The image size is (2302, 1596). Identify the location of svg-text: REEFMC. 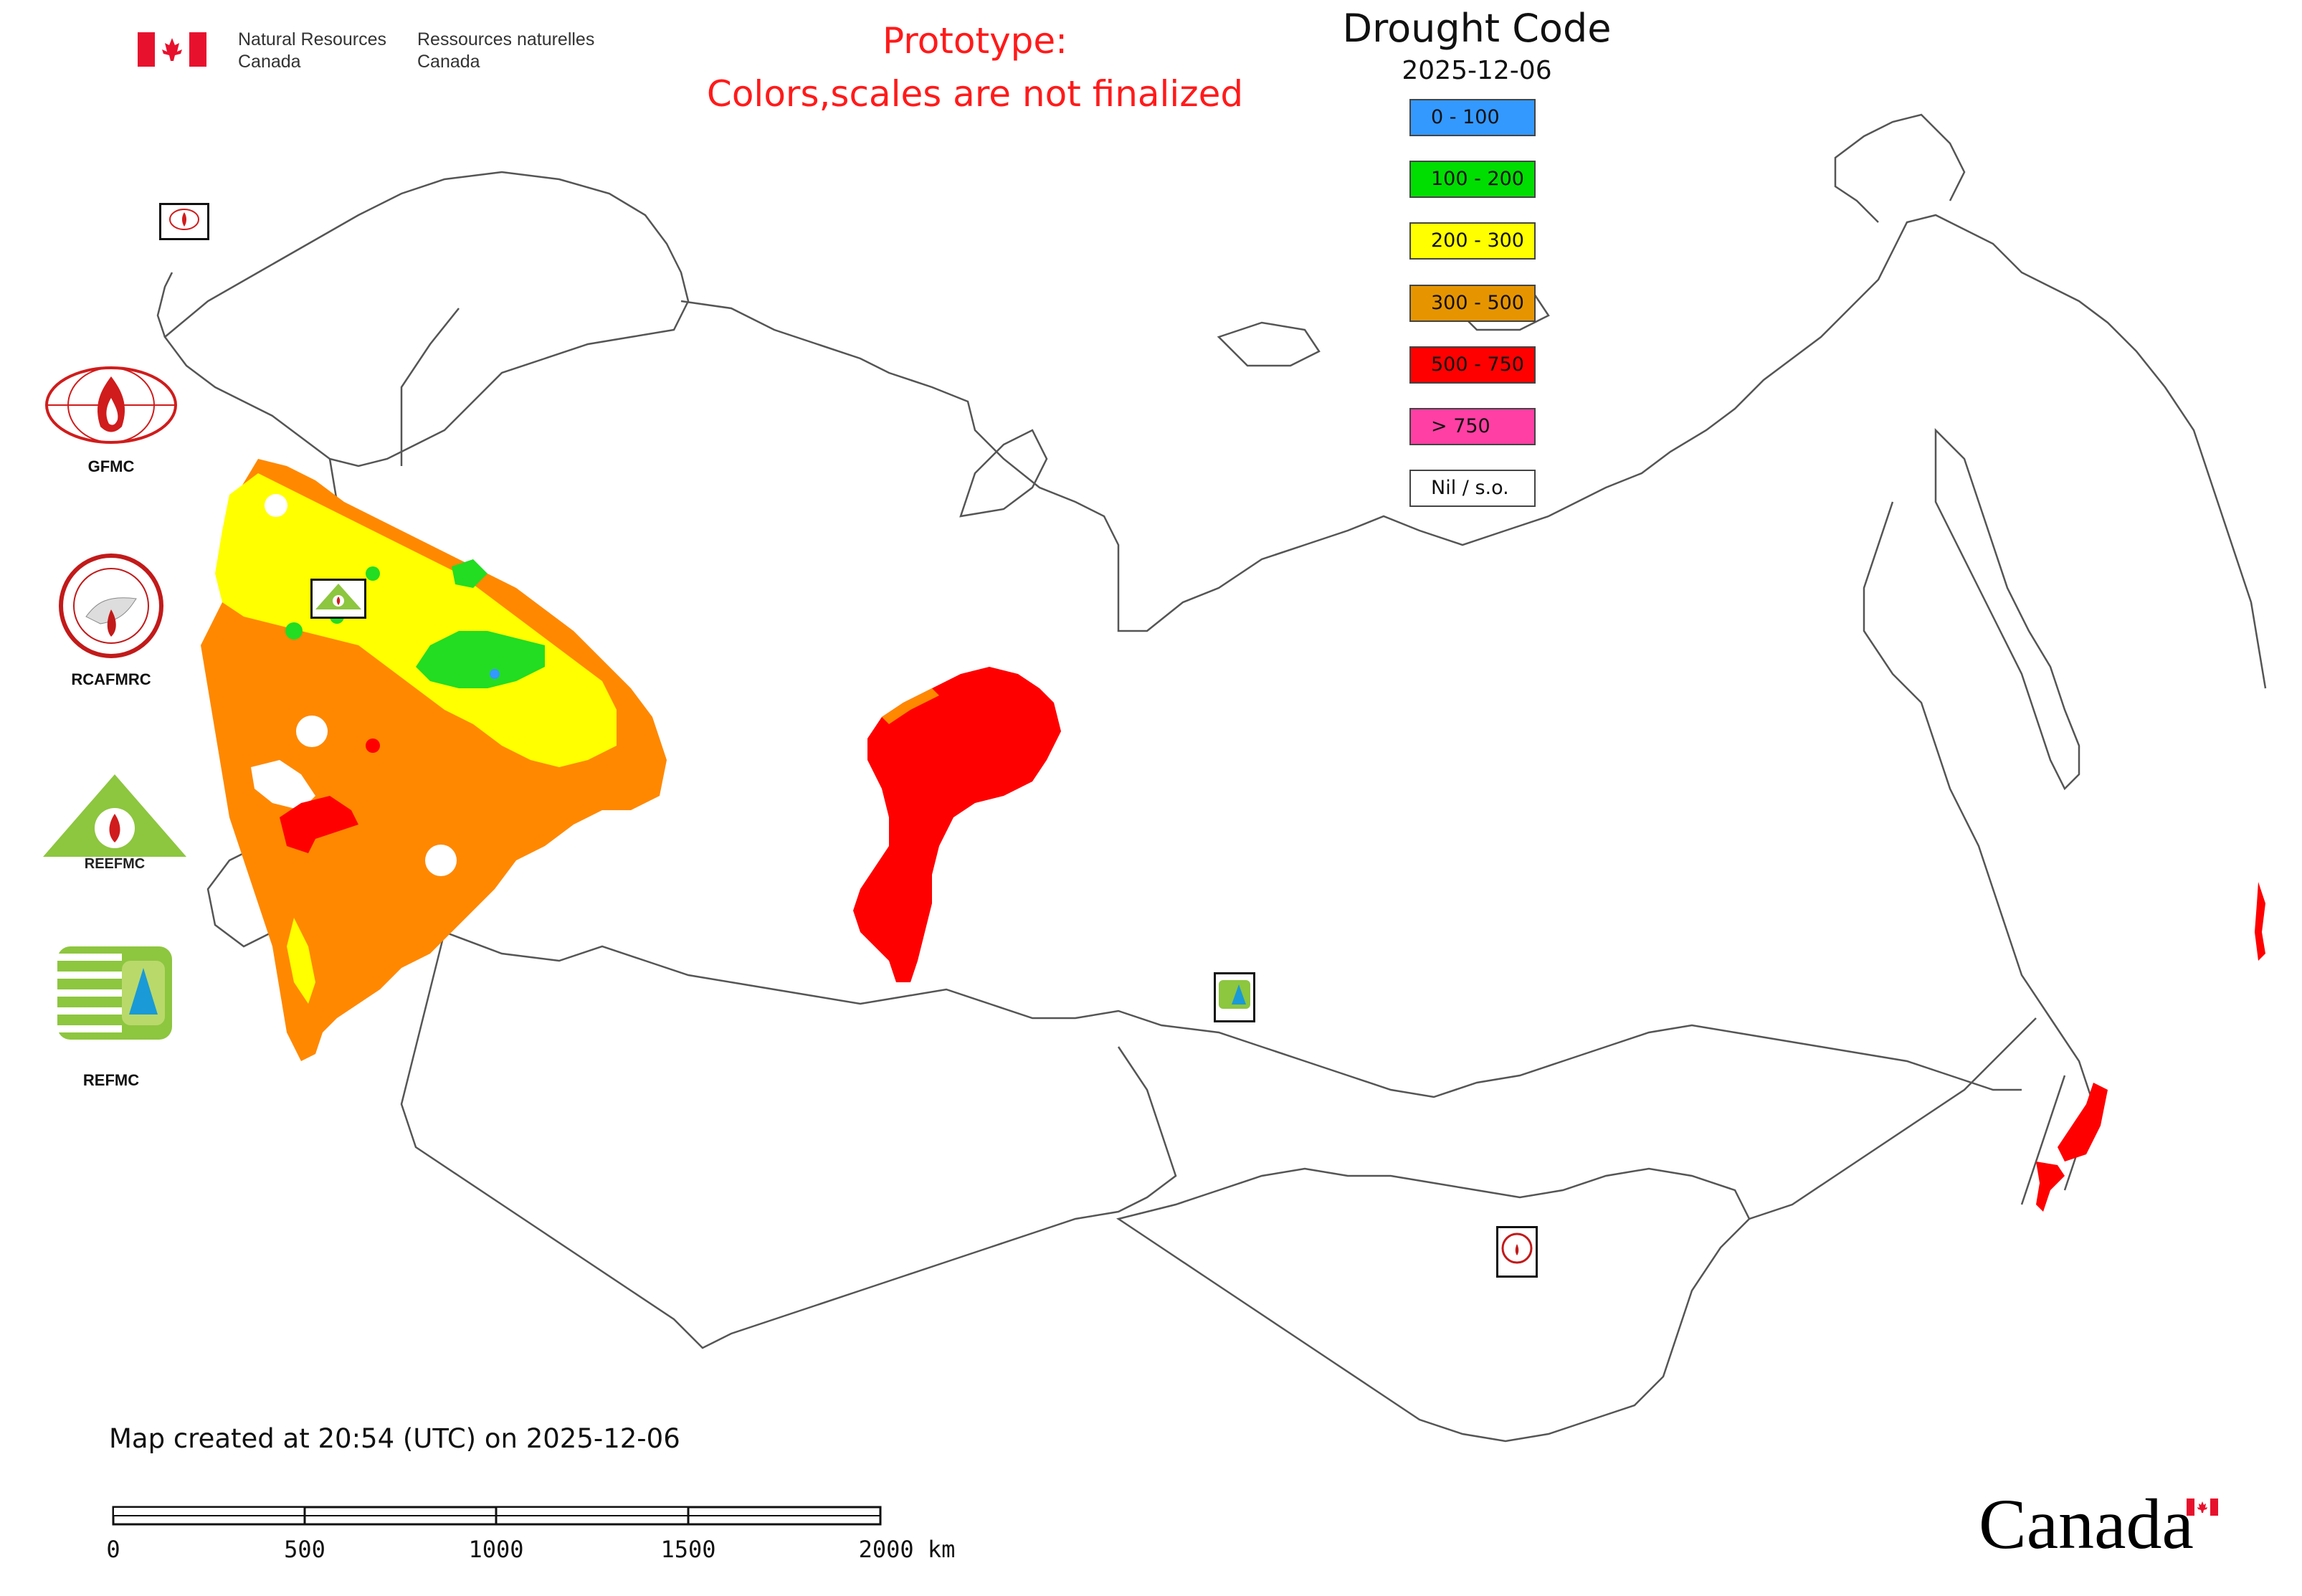
(115, 863).